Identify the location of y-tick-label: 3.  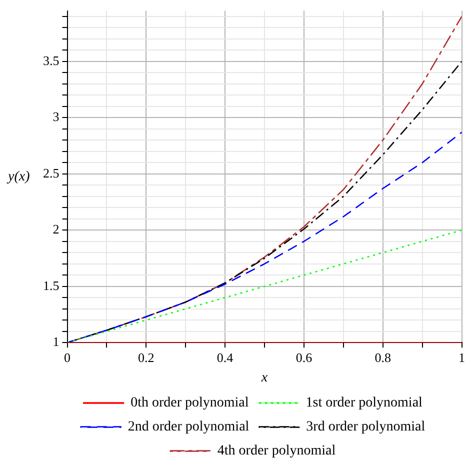
(56, 116).